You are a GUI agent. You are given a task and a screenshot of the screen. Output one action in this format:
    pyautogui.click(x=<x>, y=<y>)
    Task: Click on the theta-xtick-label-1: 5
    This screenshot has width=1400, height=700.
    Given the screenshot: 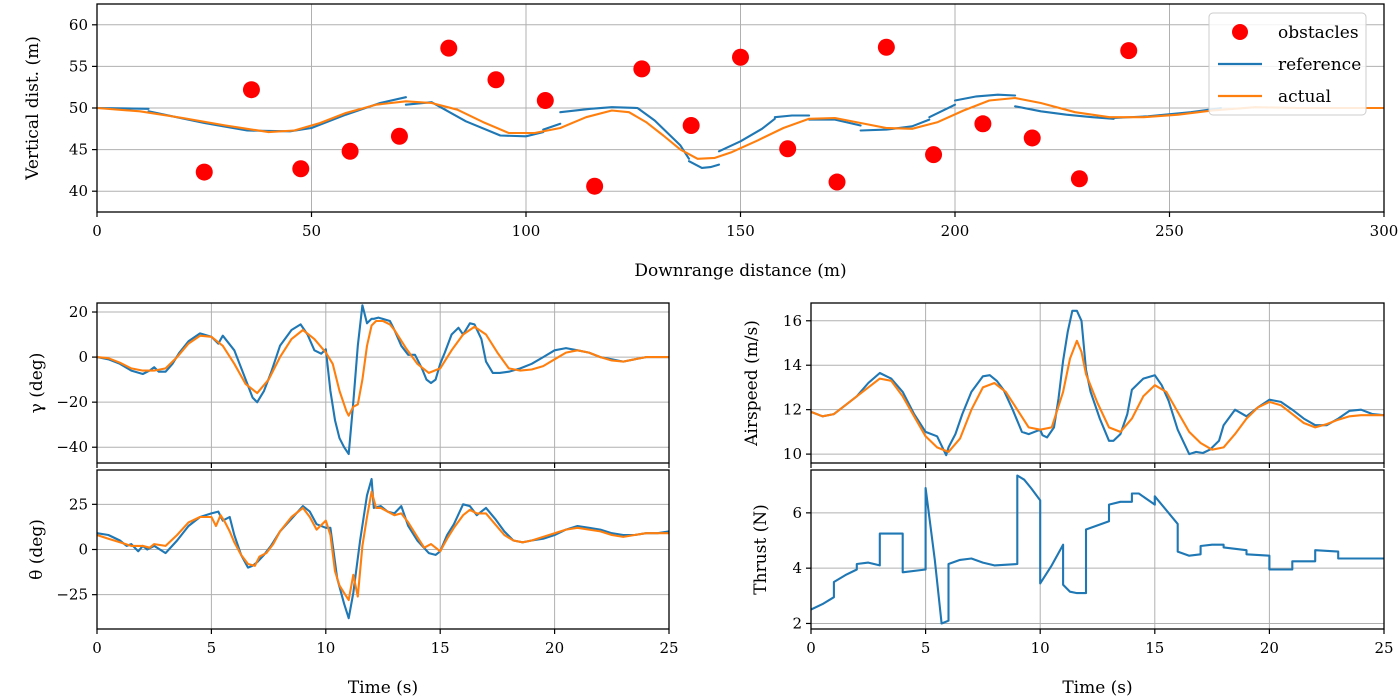 What is the action you would take?
    pyautogui.click(x=212, y=648)
    